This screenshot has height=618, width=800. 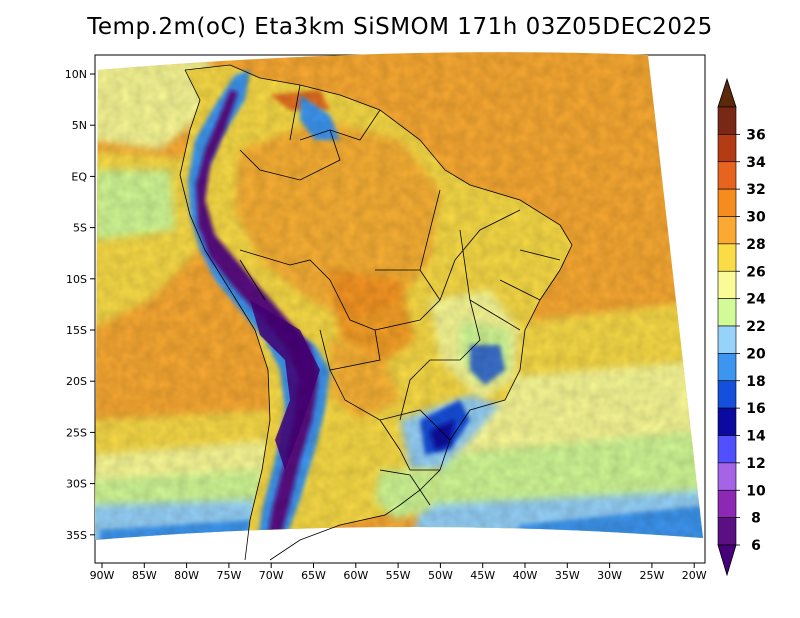 I want to click on lon-tick-label: 50W, so click(x=440, y=575).